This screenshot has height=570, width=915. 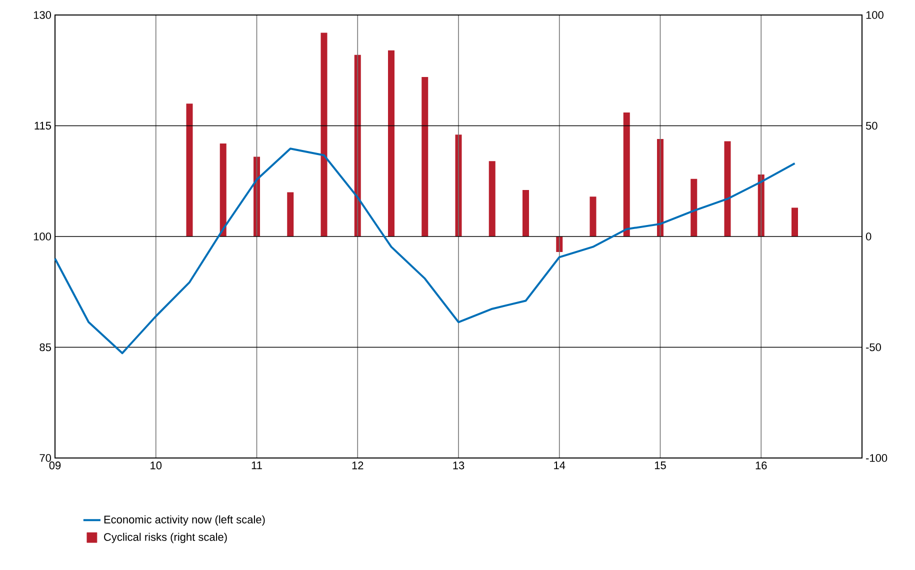 I want to click on y2-tick-label: -50, so click(x=873, y=347).